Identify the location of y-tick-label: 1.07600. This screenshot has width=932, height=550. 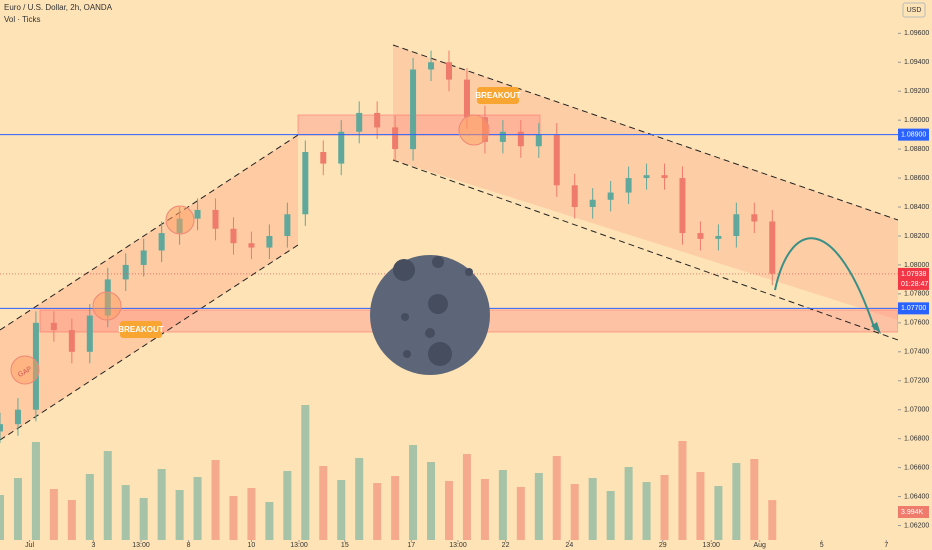
(916, 323).